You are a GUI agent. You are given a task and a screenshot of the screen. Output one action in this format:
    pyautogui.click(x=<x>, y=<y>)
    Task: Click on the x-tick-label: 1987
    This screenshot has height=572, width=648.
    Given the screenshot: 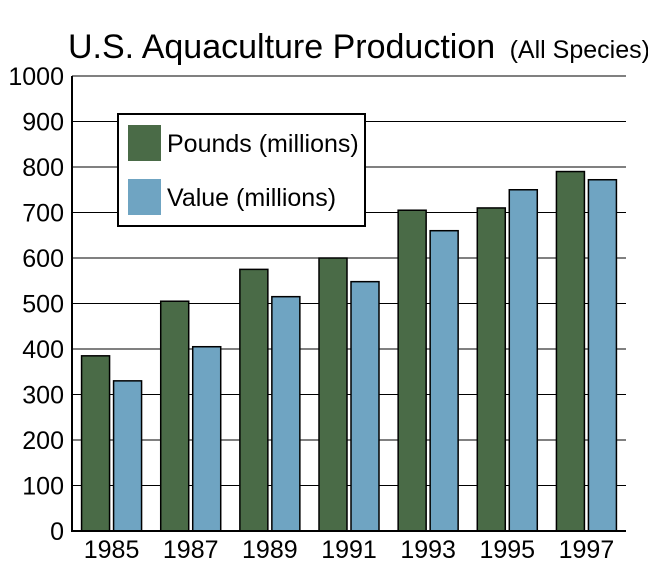 What is the action you would take?
    pyautogui.click(x=191, y=550)
    